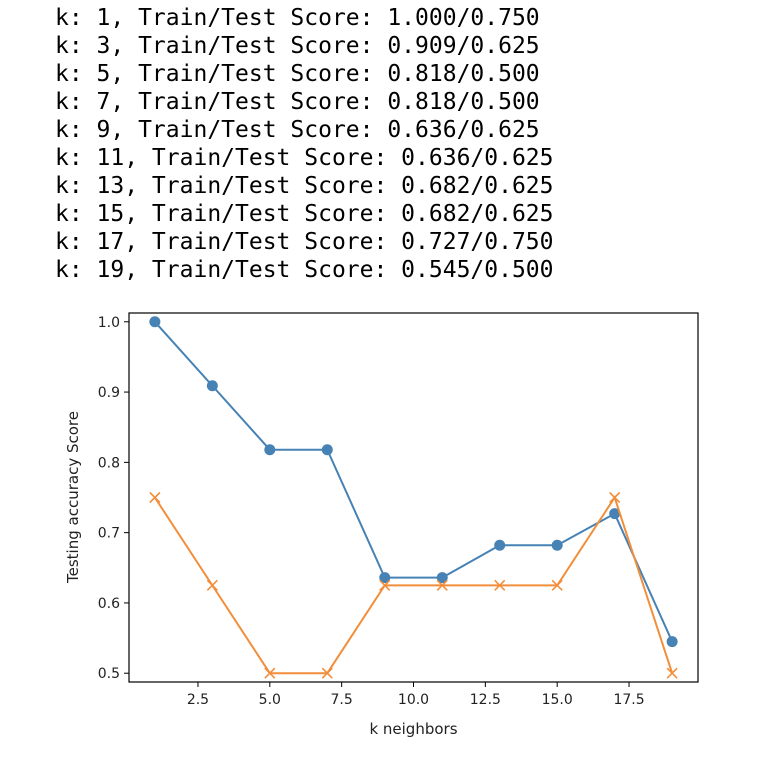 Image resolution: width=780 pixels, height=763 pixels. I want to click on x-tick-label: 12.5, so click(485, 700).